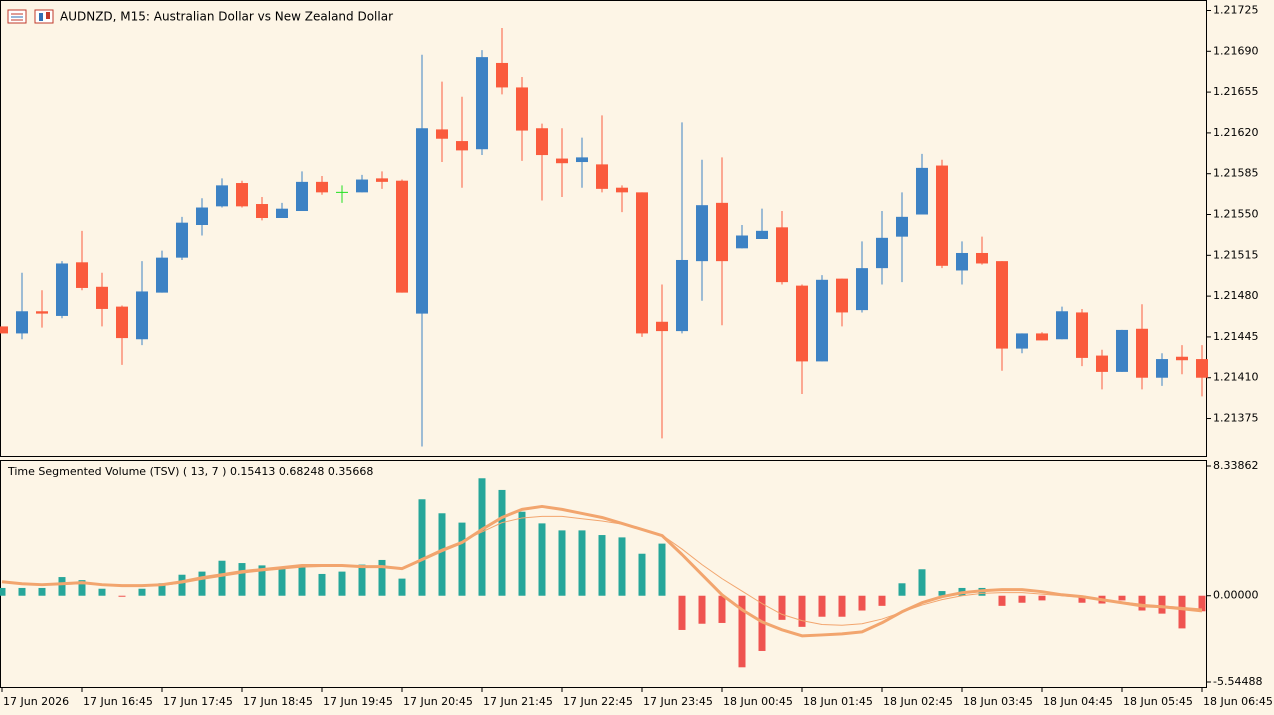  What do you see at coordinates (998, 701) in the screenshot?
I see `x-tick-label: 18 Jun 03:45` at bounding box center [998, 701].